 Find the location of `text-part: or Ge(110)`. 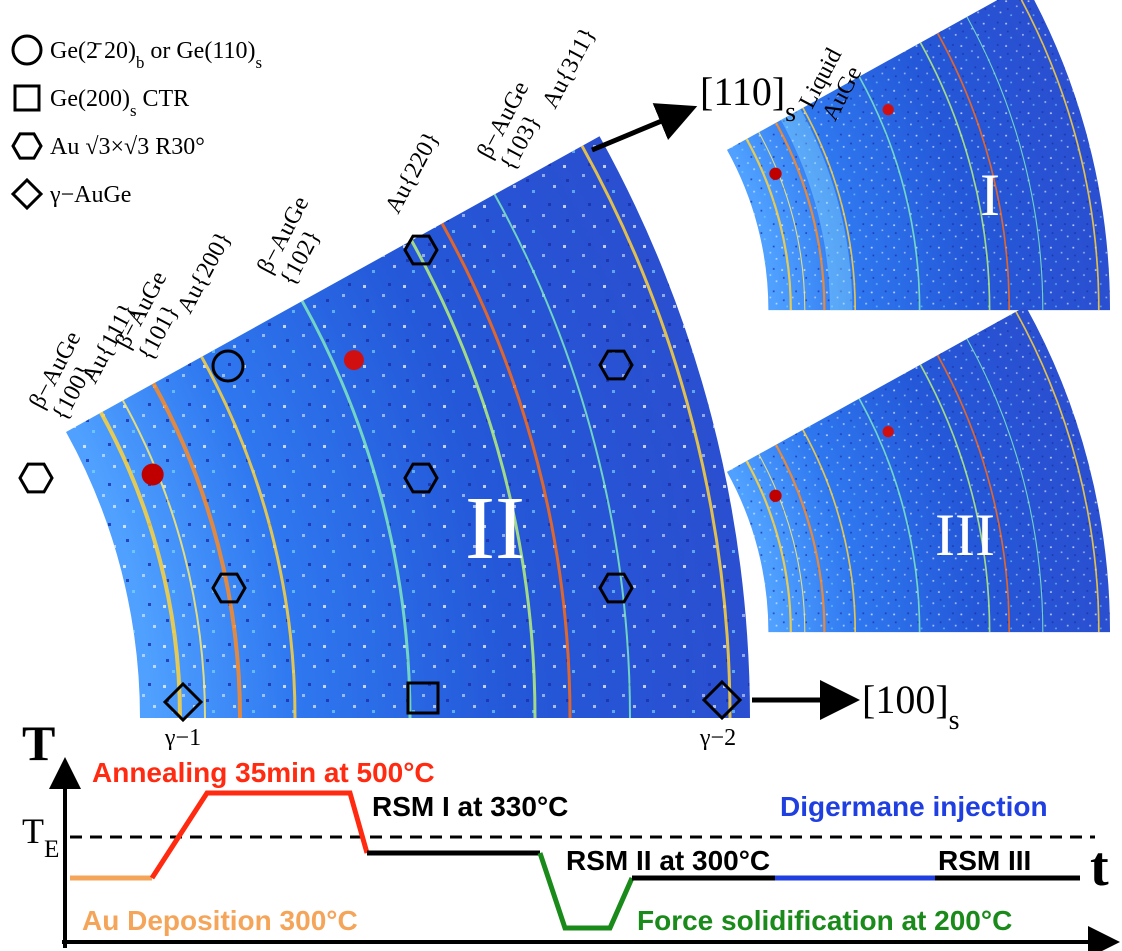

text-part: or Ge(110) is located at coordinates (199, 51).